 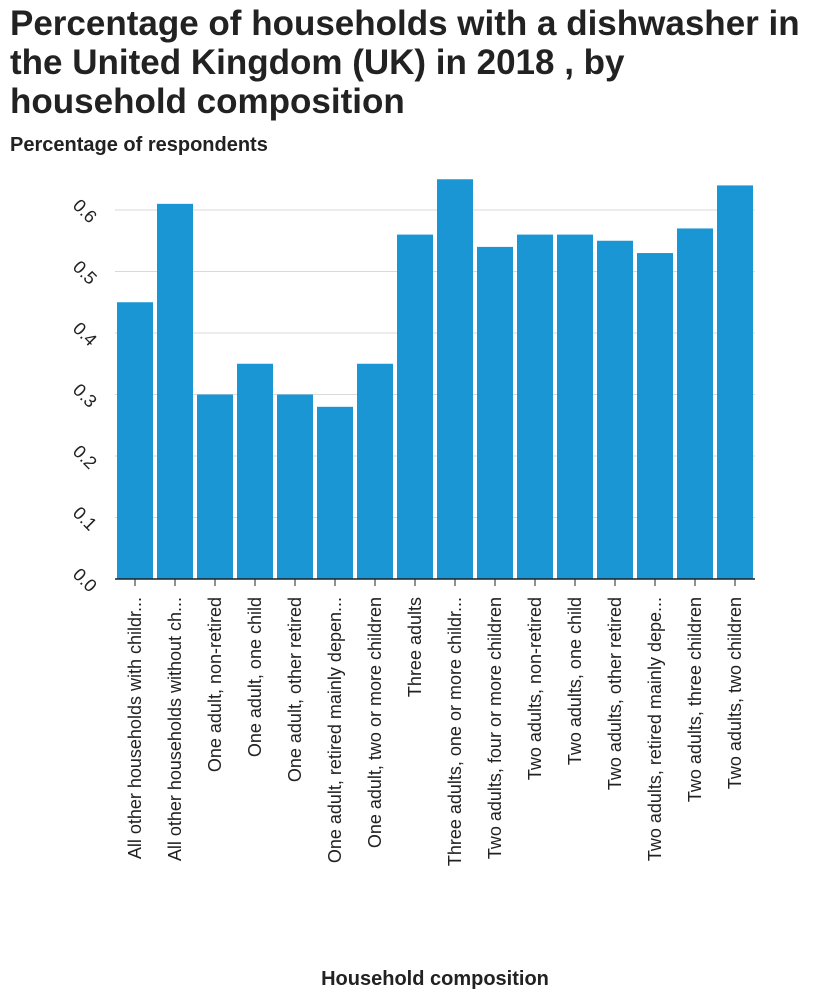 What do you see at coordinates (435, 979) in the screenshot?
I see `x-axis-label: Household composition` at bounding box center [435, 979].